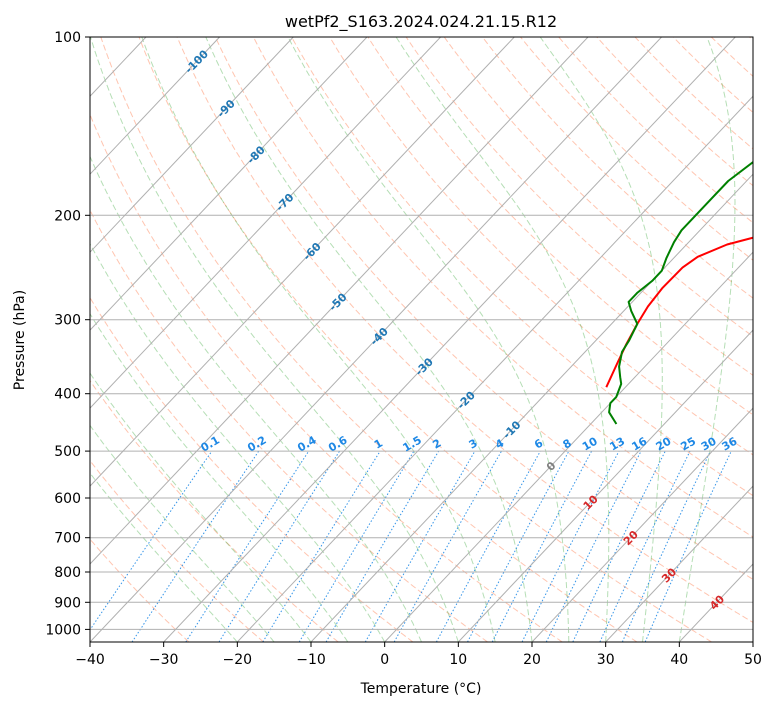 This screenshot has height=708, width=775. I want to click on x-axis-label: Temperature (°C), so click(421, 689).